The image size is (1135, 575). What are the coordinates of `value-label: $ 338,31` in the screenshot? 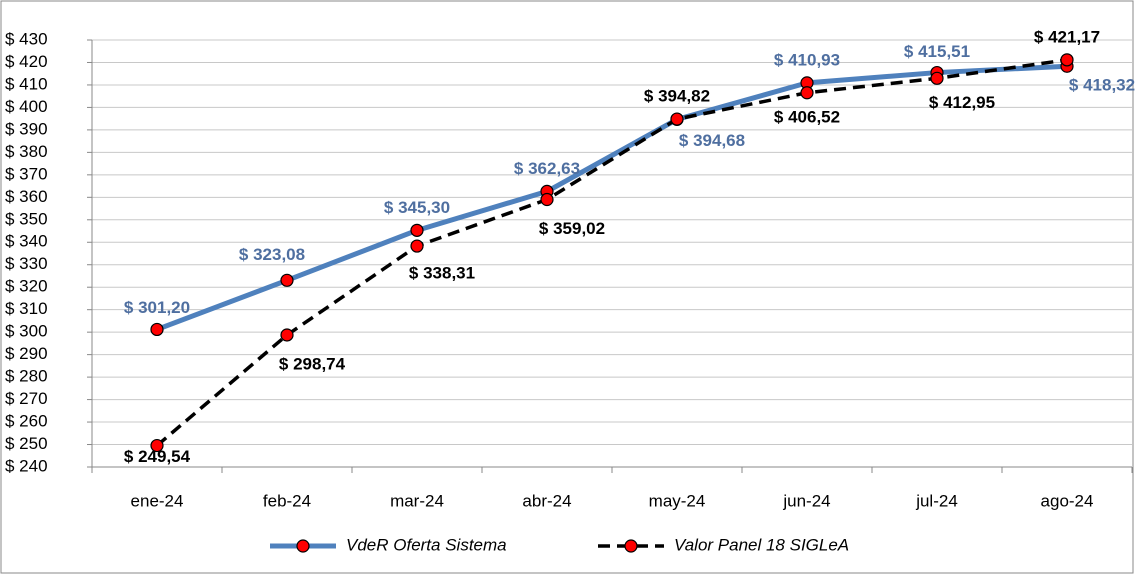 It's located at (442, 273).